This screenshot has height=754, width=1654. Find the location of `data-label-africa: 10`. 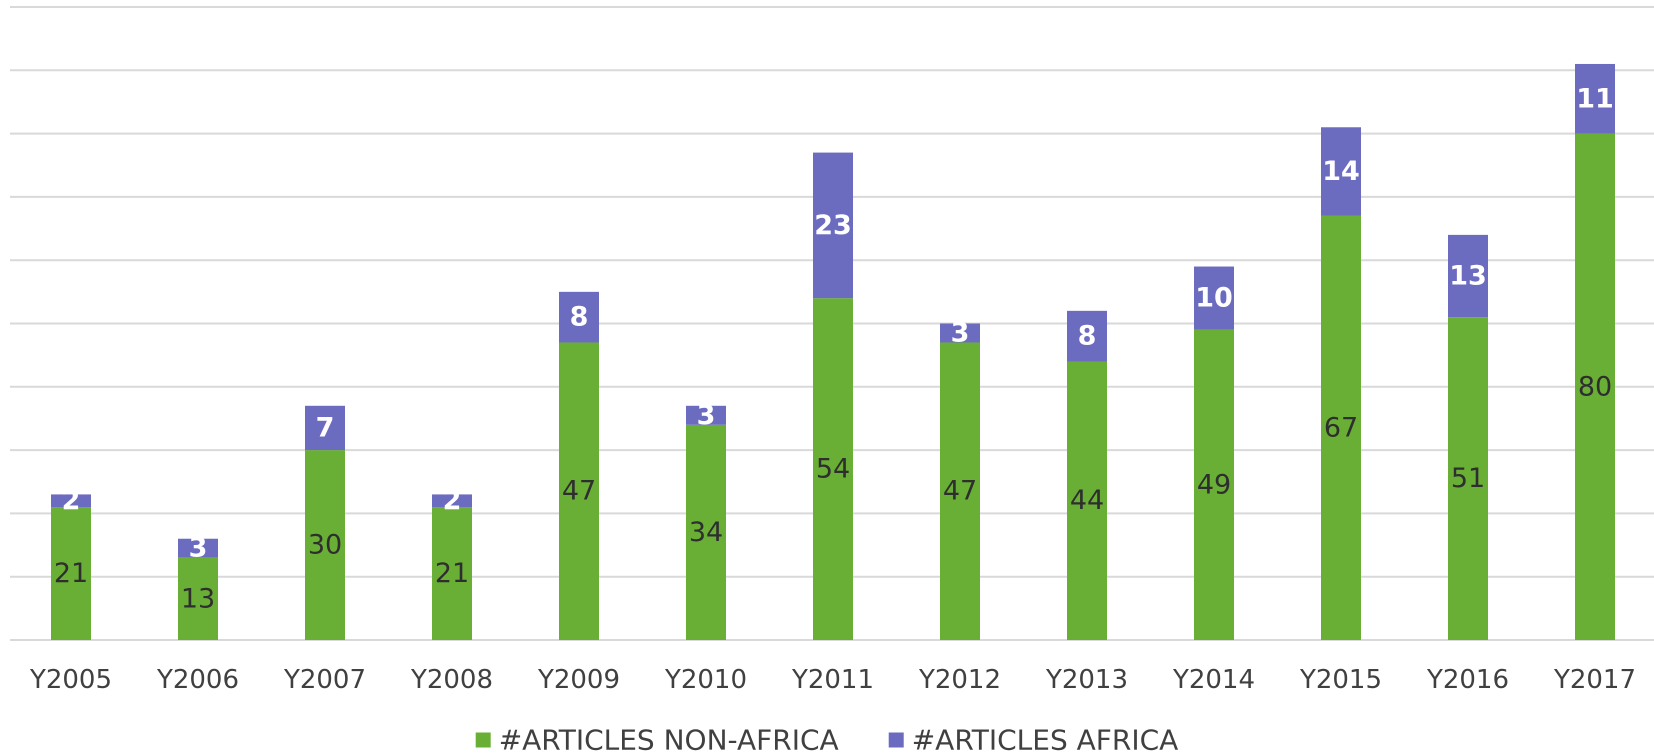

data-label-africa: 10 is located at coordinates (1214, 298).